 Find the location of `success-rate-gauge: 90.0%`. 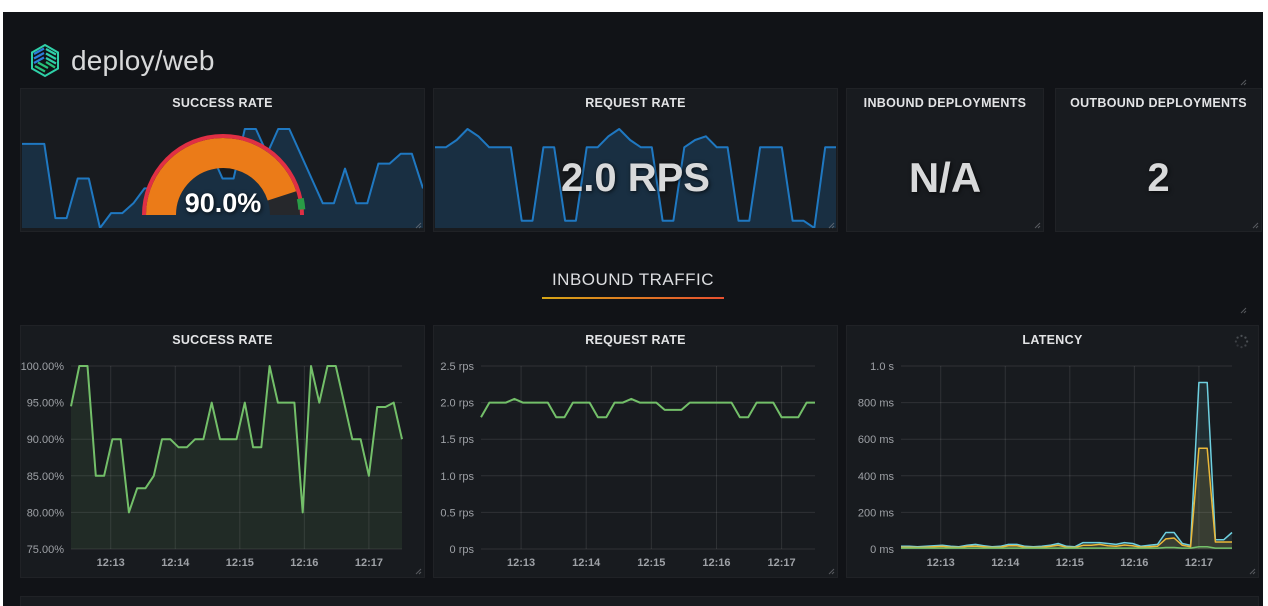

success-rate-gauge: 90.0% is located at coordinates (223, 176).